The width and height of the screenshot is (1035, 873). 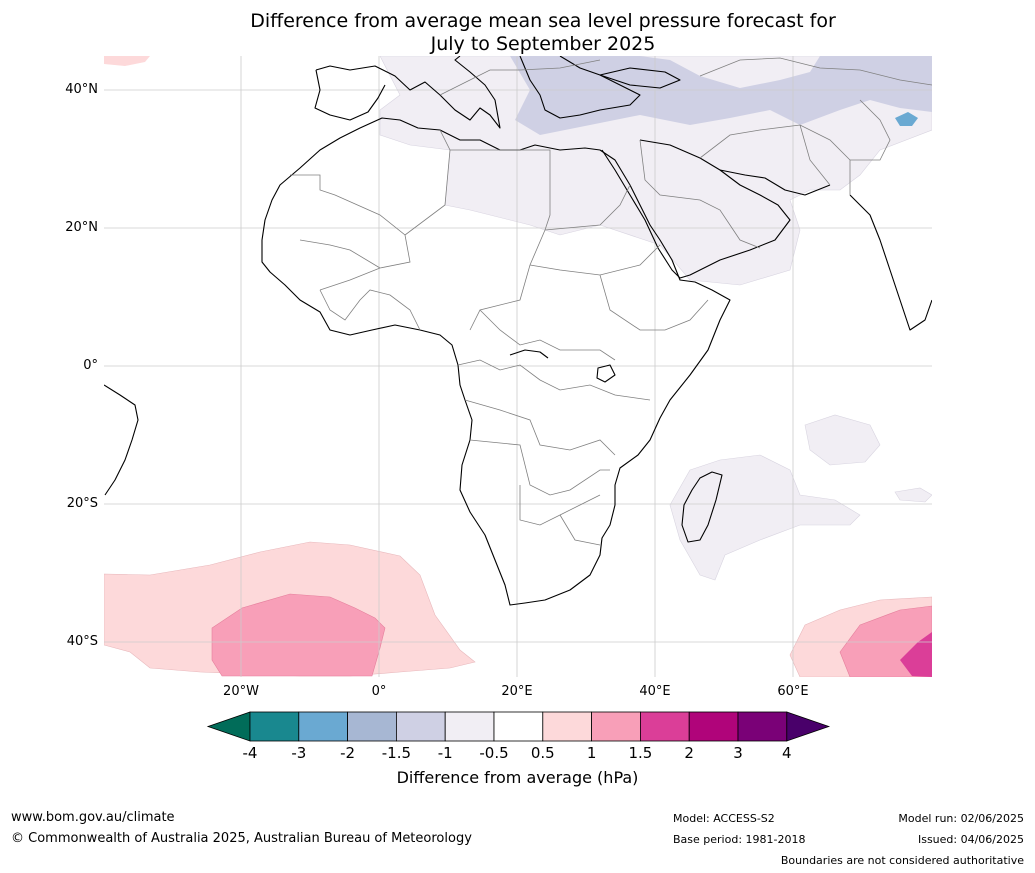 I want to click on lon-label-60e: 60°E, so click(x=793, y=691).